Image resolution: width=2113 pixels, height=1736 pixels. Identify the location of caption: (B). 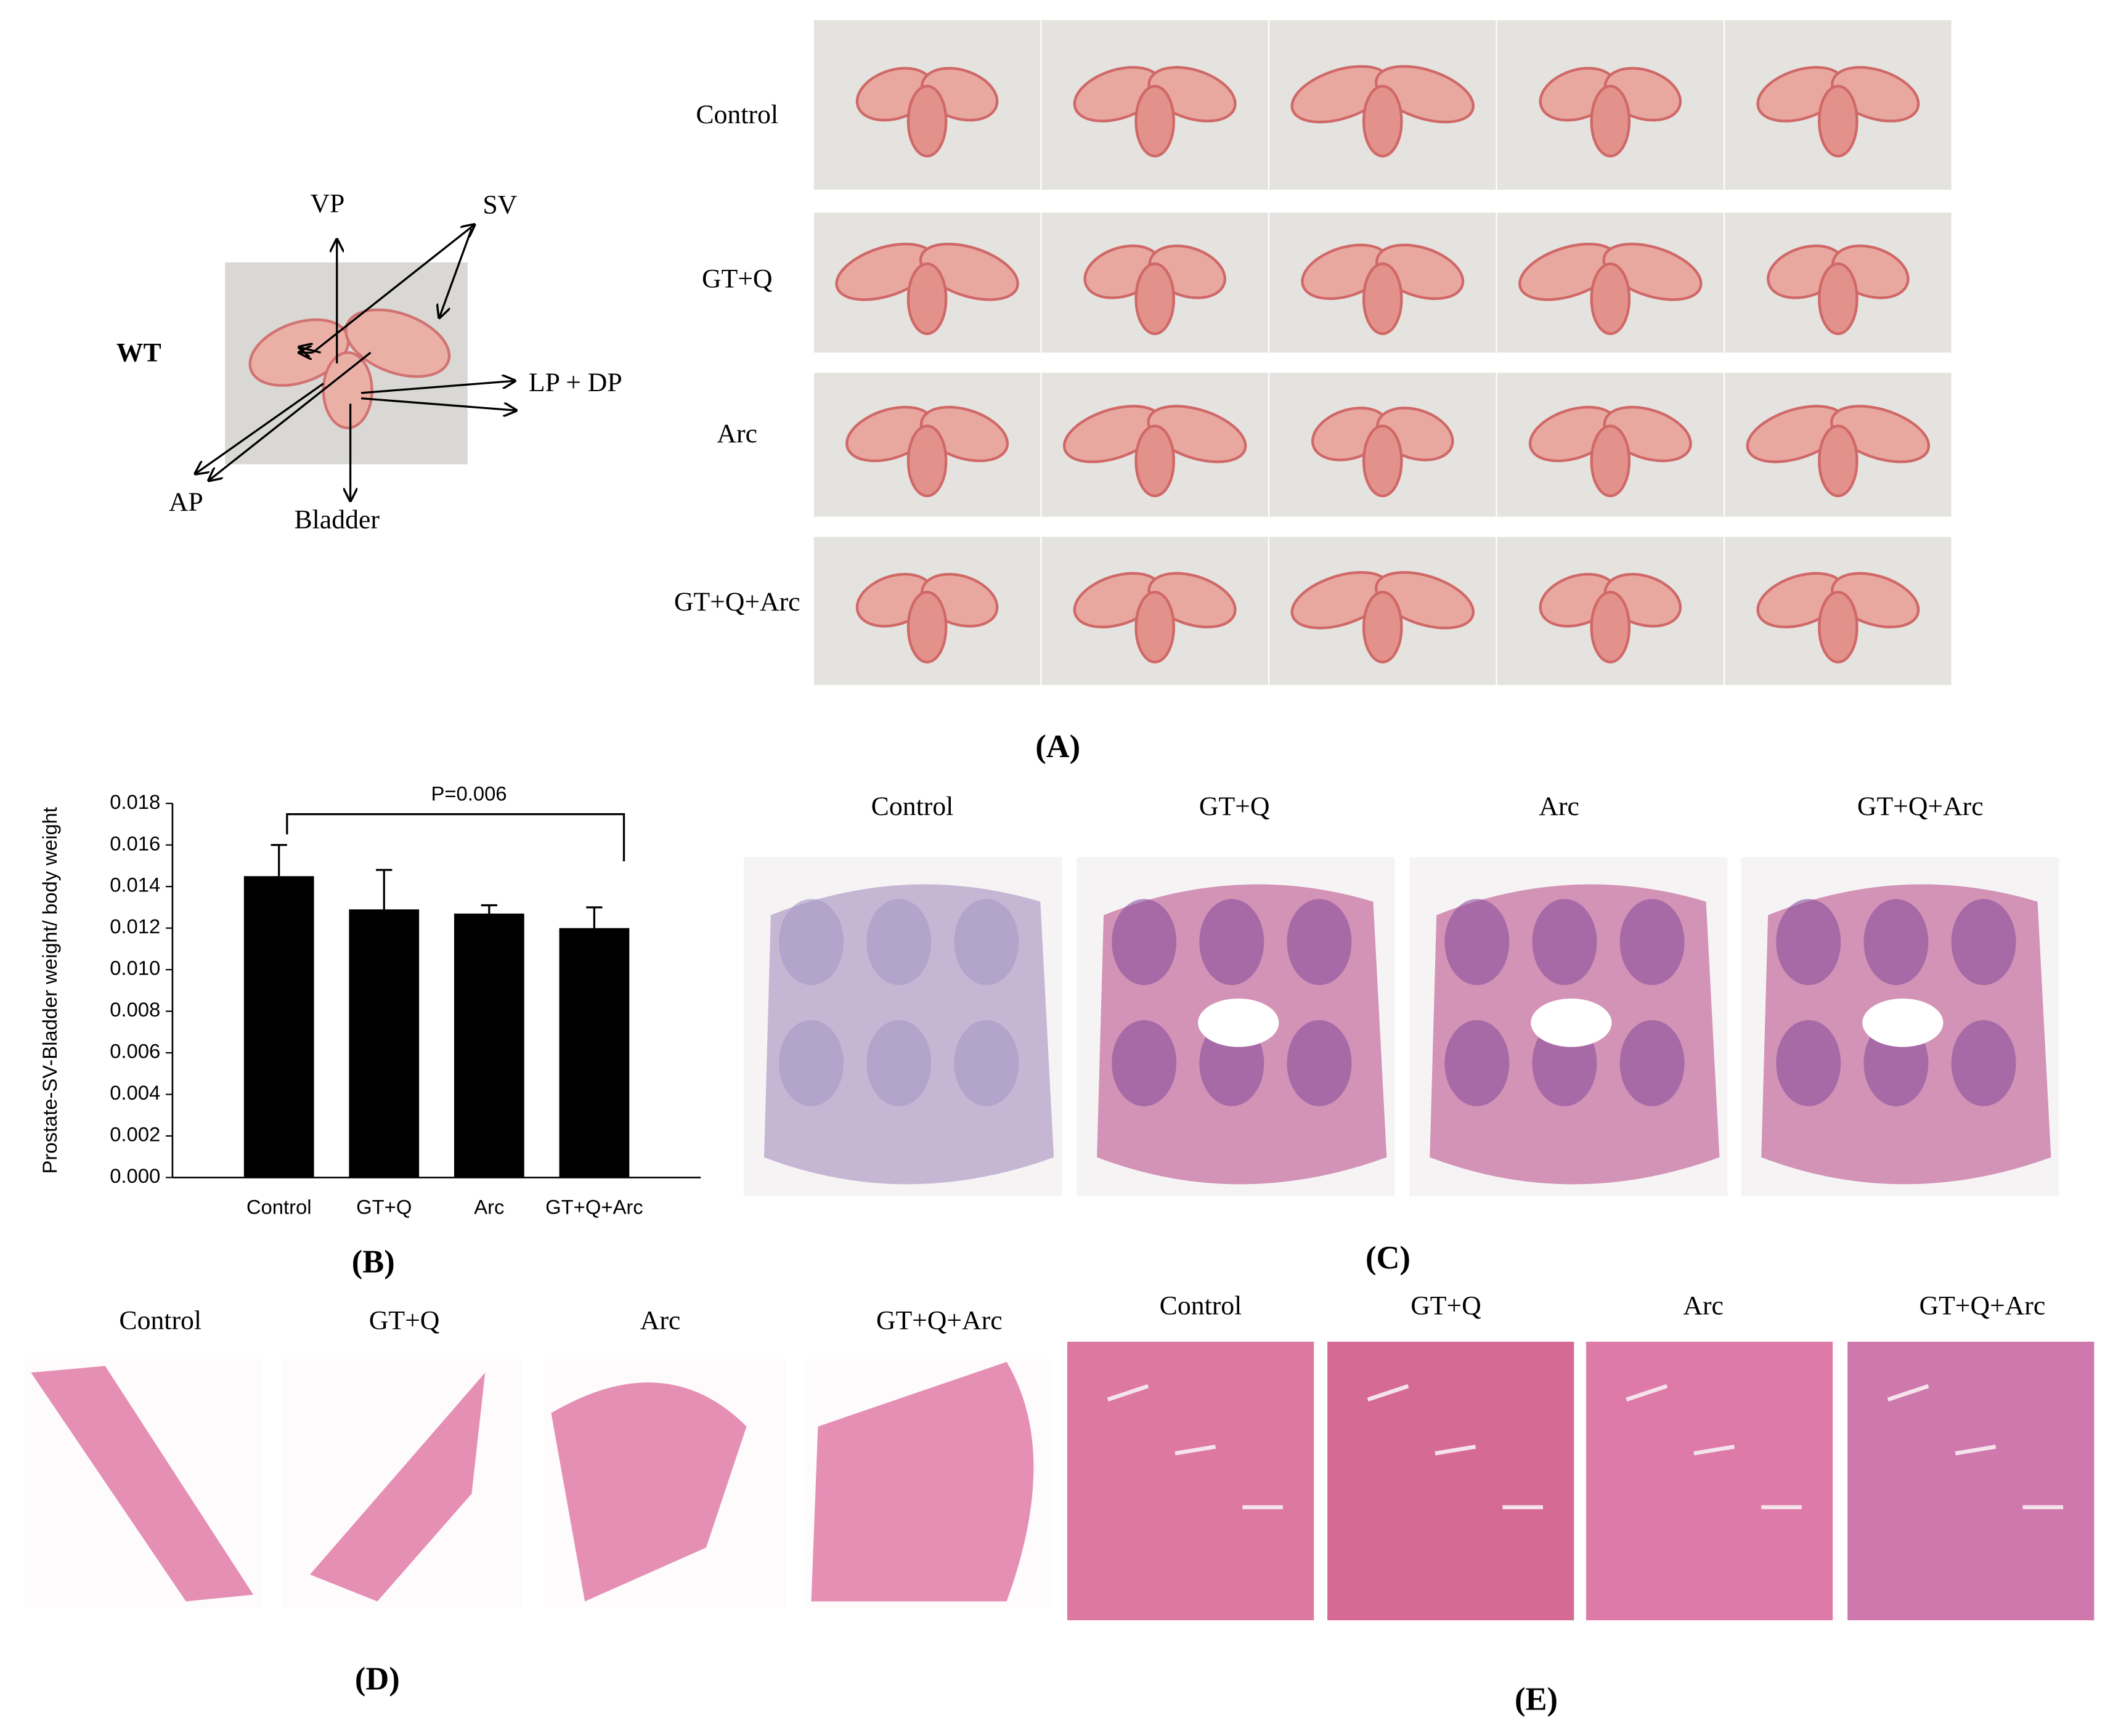
(373, 1262).